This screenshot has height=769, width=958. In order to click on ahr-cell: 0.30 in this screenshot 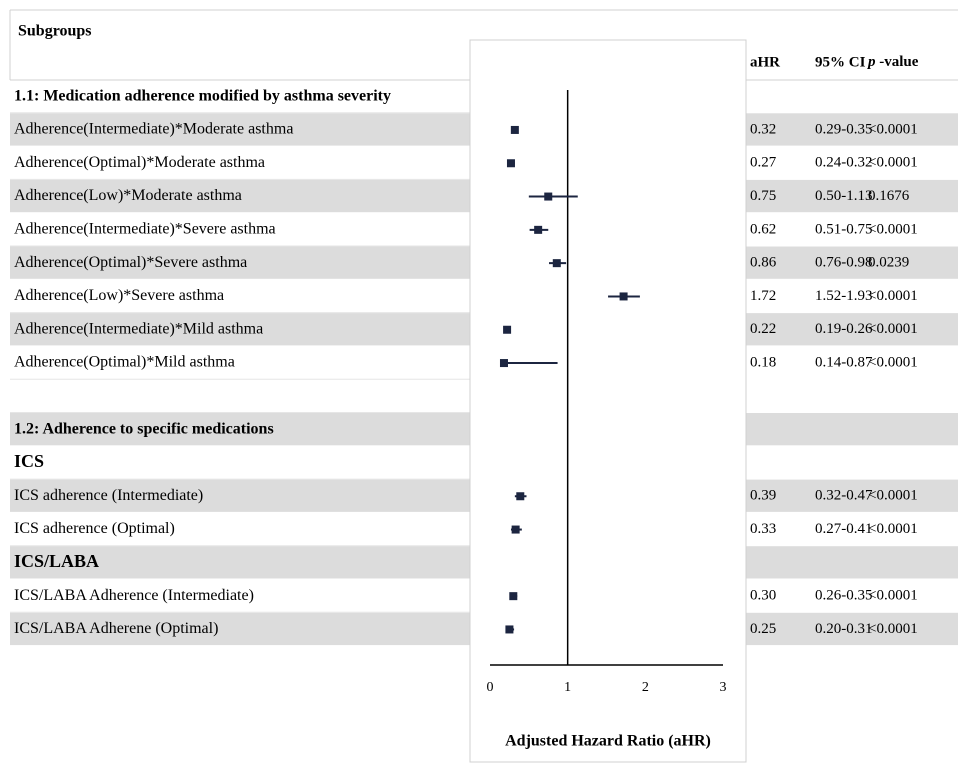, I will do `click(763, 596)`.